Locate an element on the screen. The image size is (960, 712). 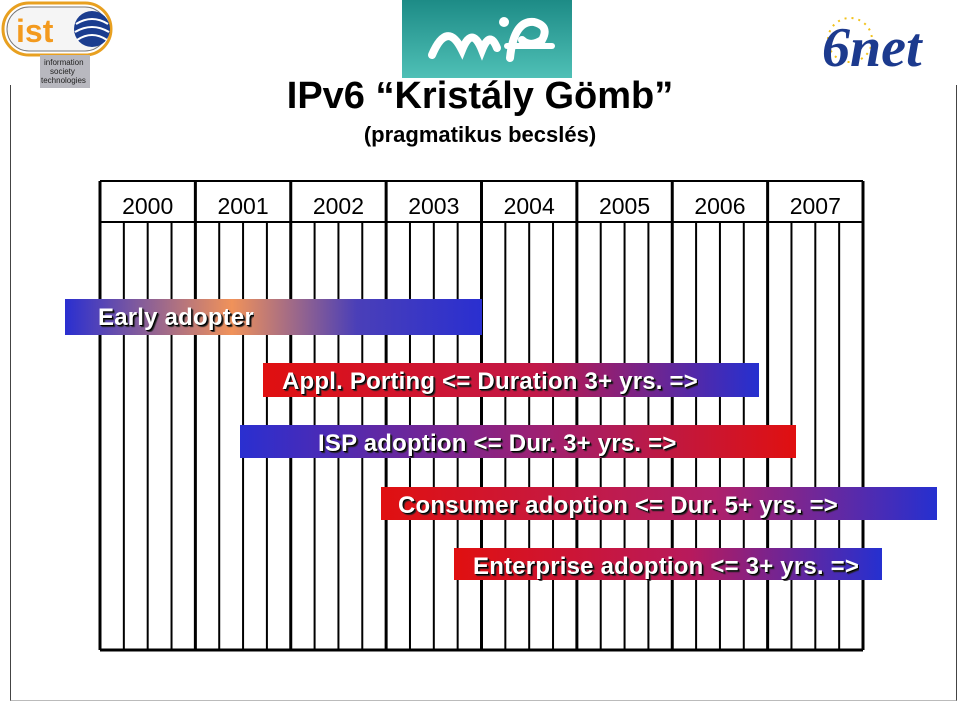
bar-appl-porting-label: Appl. Porting <= Duration 3+ yrs. => is located at coordinates (490, 381).